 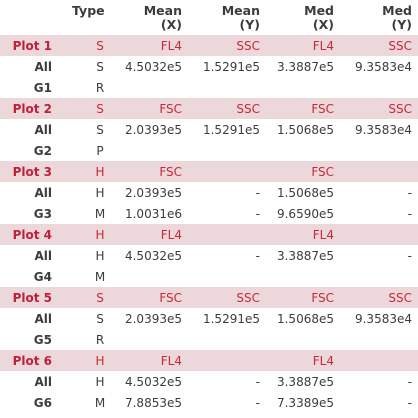 I want to click on row-label: G2, so click(x=42, y=151).